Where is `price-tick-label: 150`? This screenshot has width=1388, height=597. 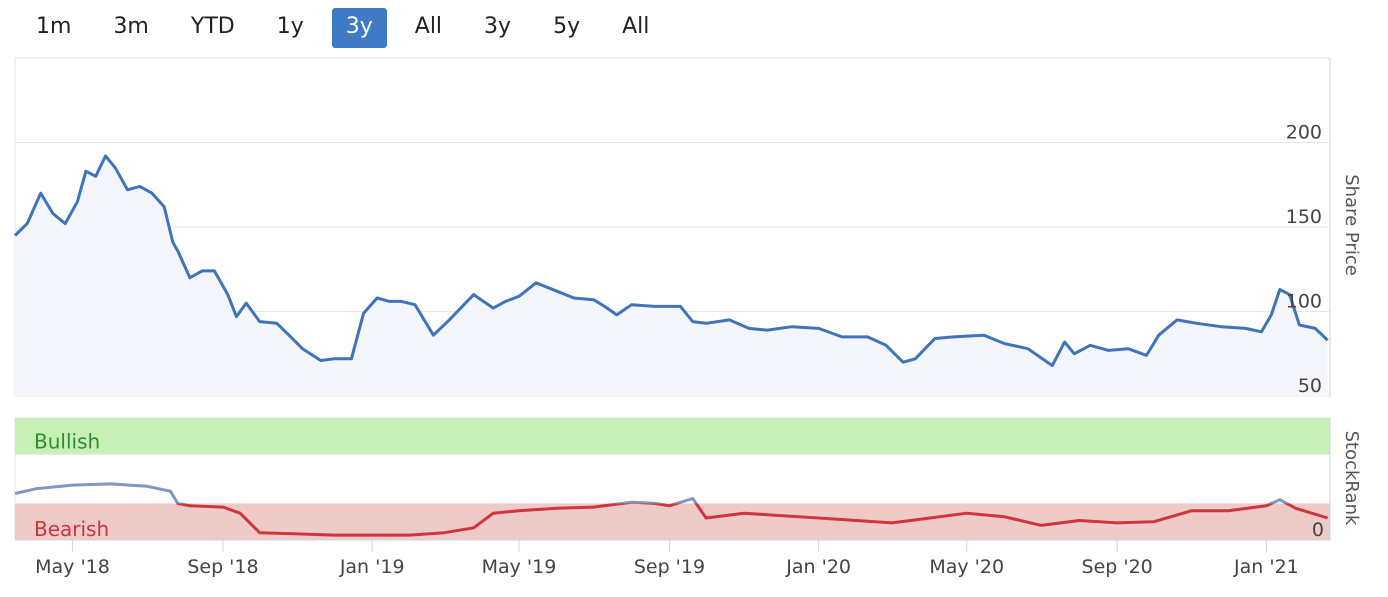 price-tick-label: 150 is located at coordinates (1304, 217).